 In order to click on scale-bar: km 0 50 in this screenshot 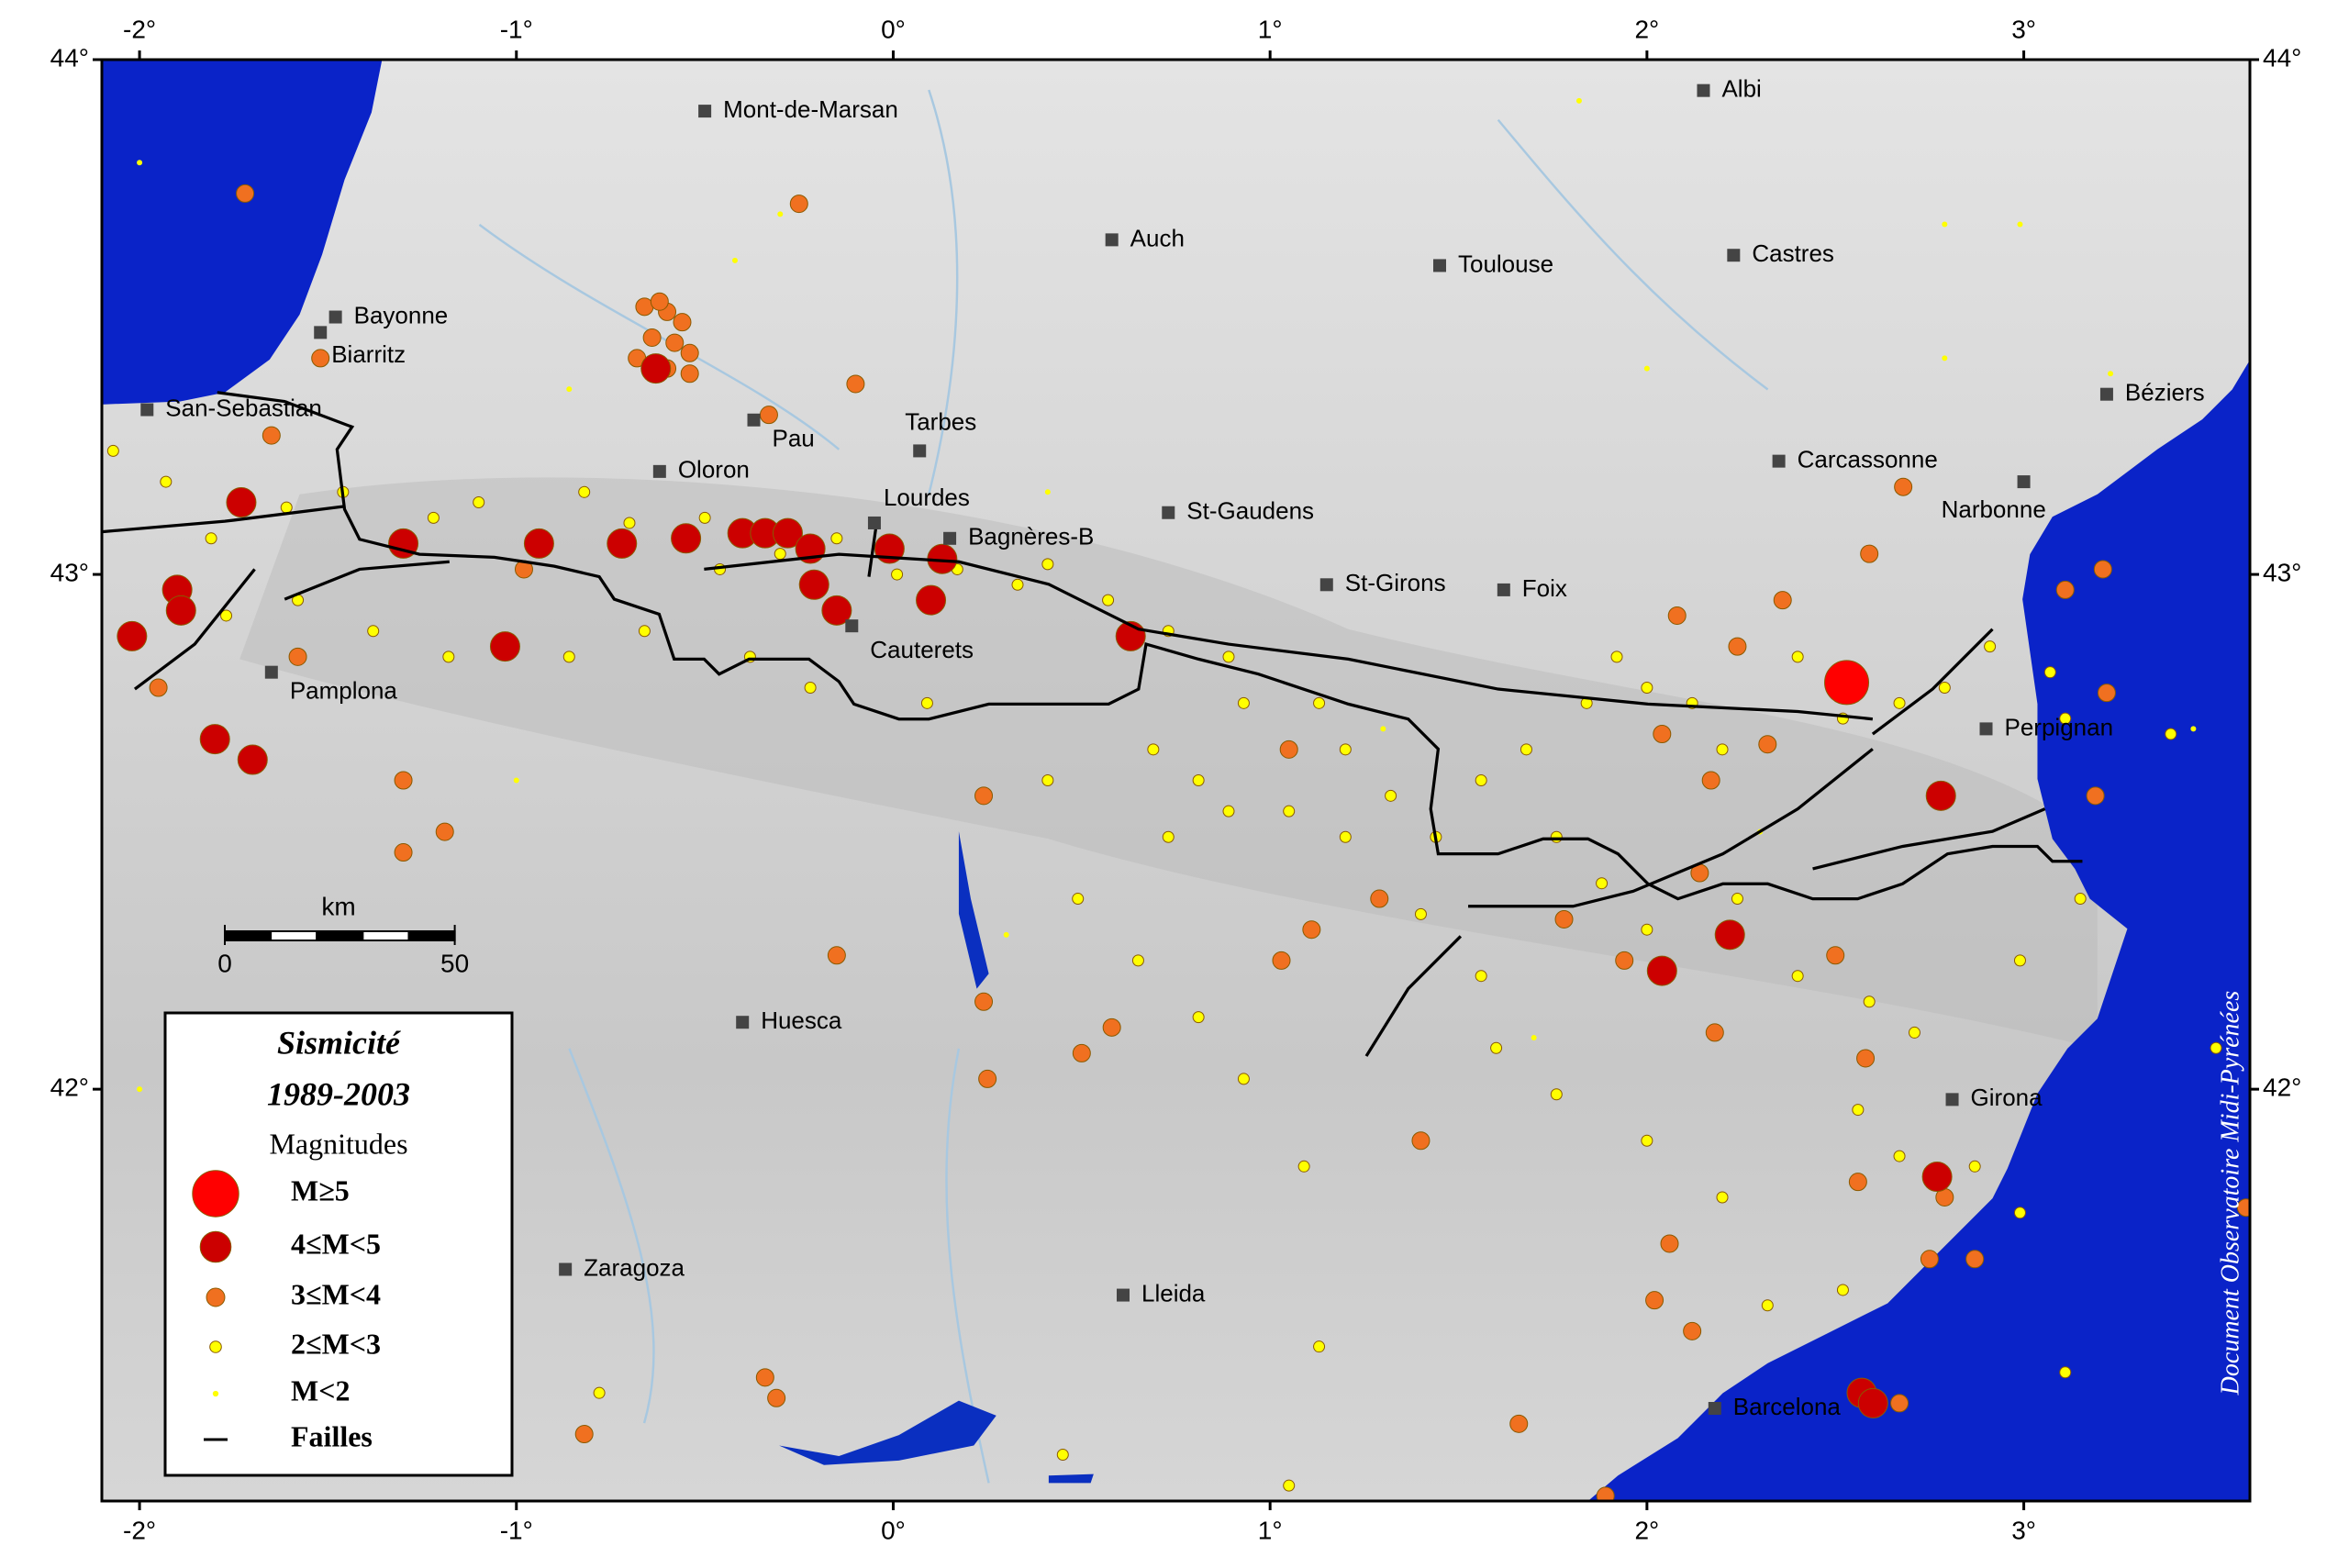, I will do `click(343, 934)`.